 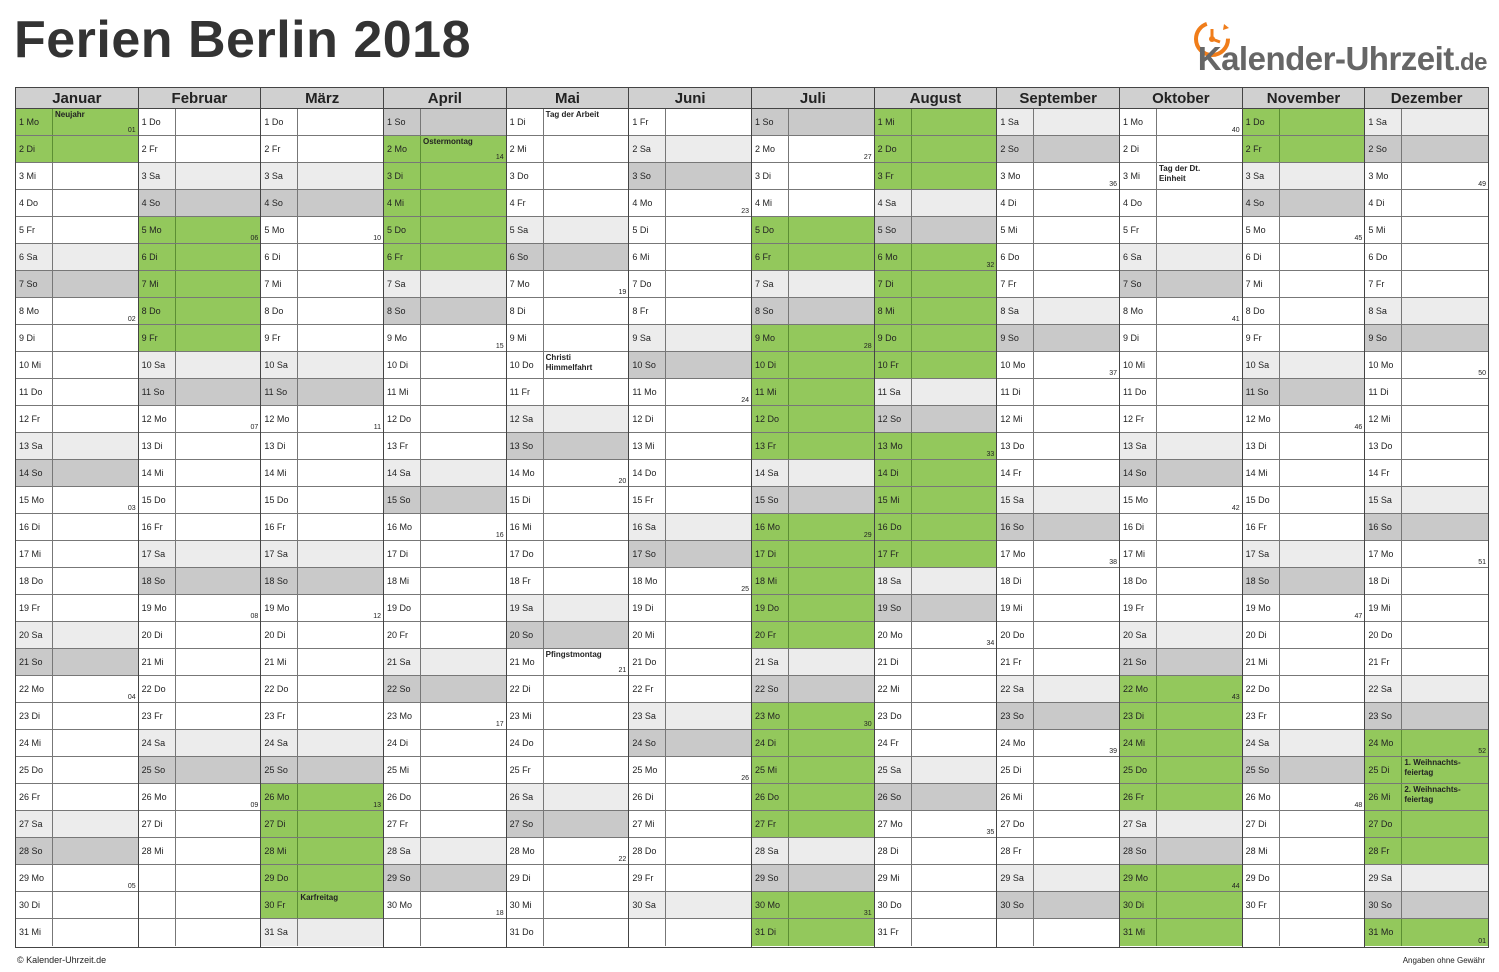 I want to click on day-label: 5 Do, so click(x=770, y=230).